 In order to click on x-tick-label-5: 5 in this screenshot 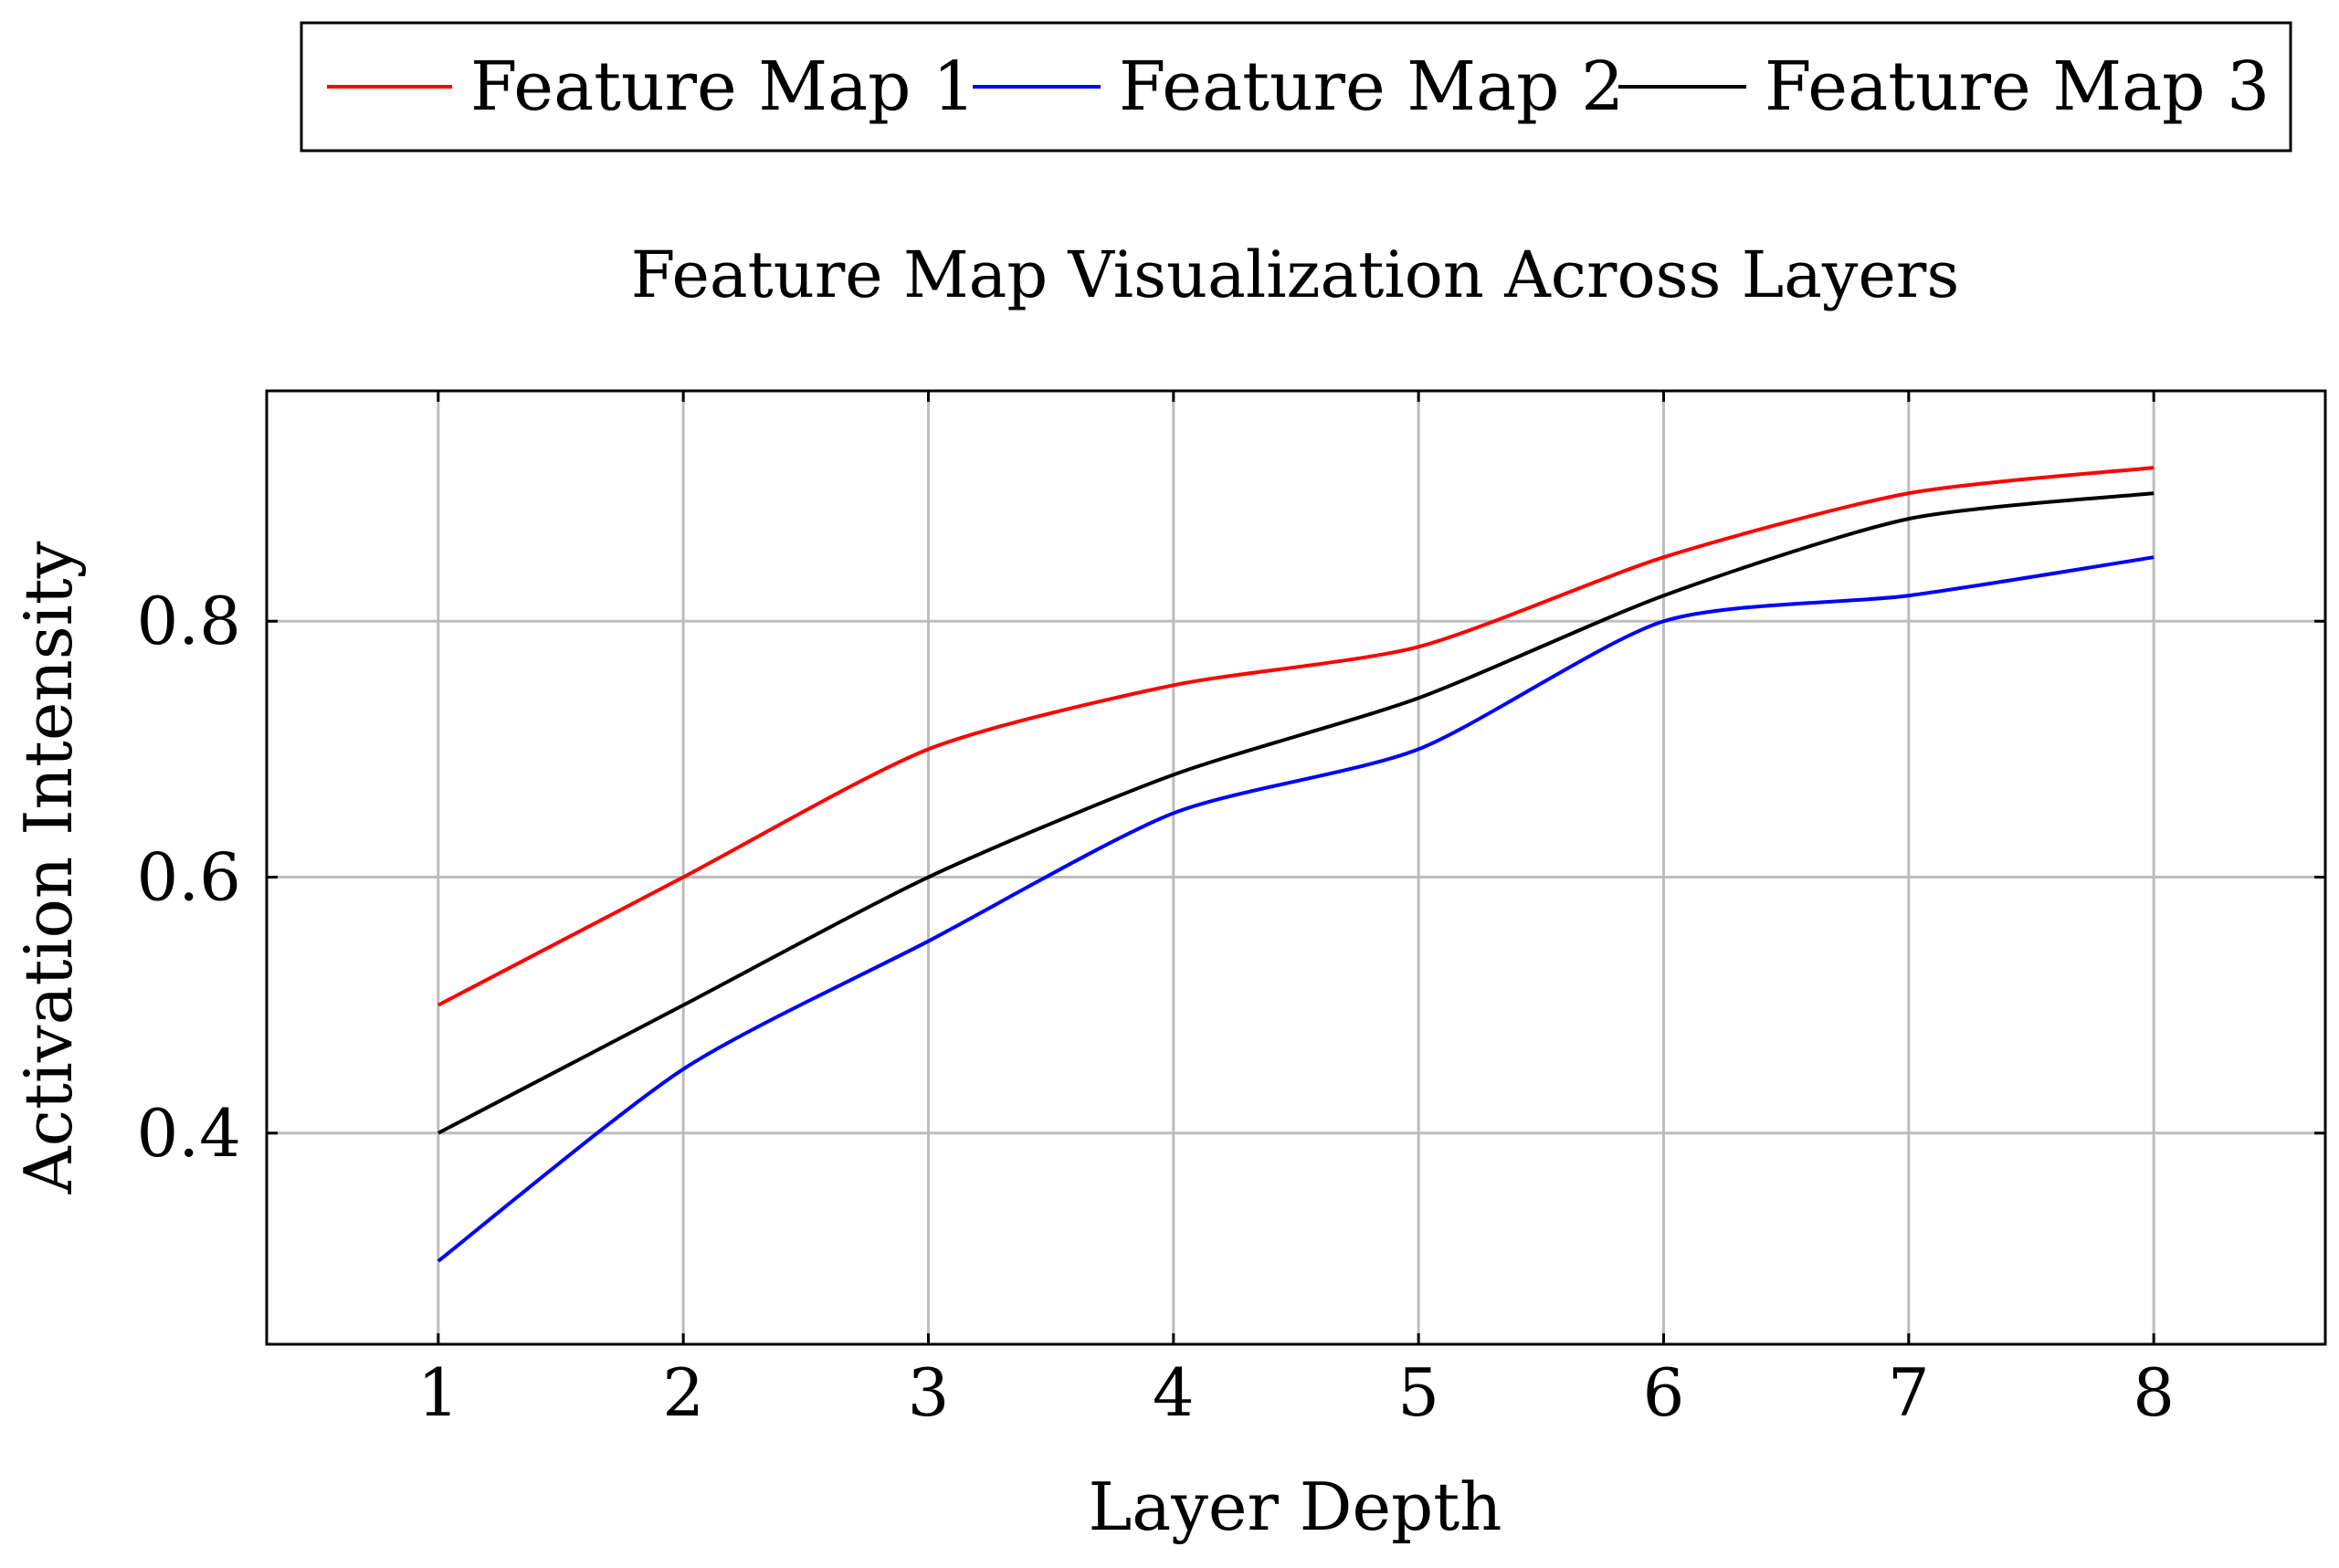, I will do `click(1418, 1392)`.